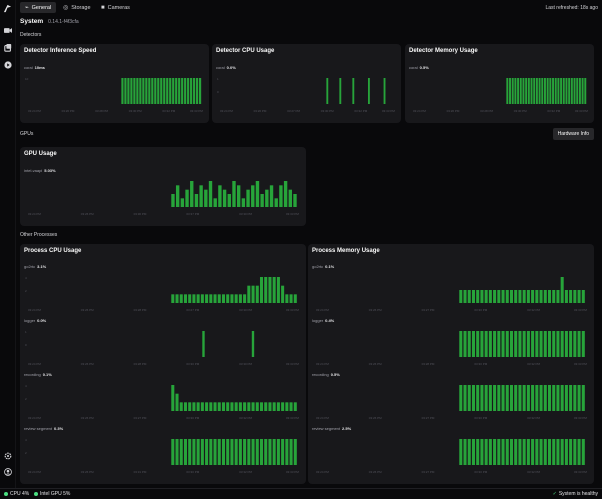 The width and height of the screenshot is (602, 499). I want to click on status-bar: CPU 4% Intel GPU 5% ✓ System is healthy, so click(301, 493).